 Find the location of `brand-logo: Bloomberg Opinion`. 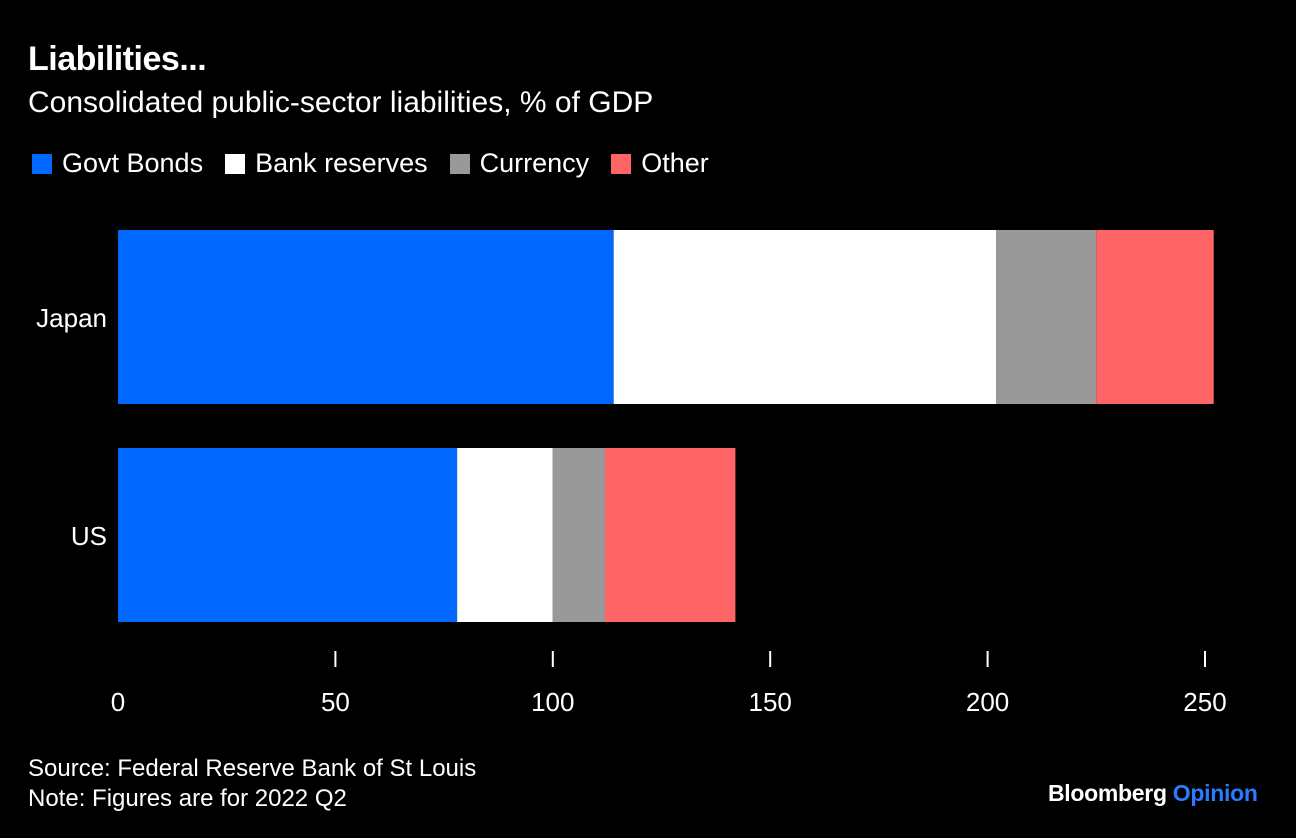

brand-logo: Bloomberg Opinion is located at coordinates (1153, 793).